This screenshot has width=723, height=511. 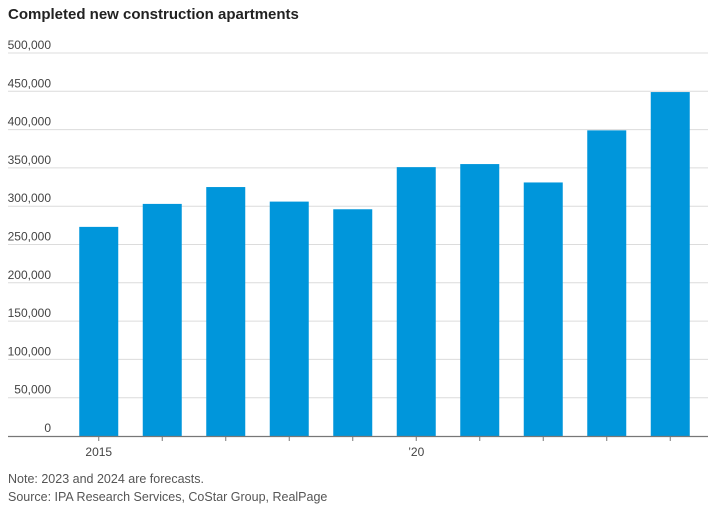 What do you see at coordinates (30, 122) in the screenshot?
I see `y-tick-label: 400,000` at bounding box center [30, 122].